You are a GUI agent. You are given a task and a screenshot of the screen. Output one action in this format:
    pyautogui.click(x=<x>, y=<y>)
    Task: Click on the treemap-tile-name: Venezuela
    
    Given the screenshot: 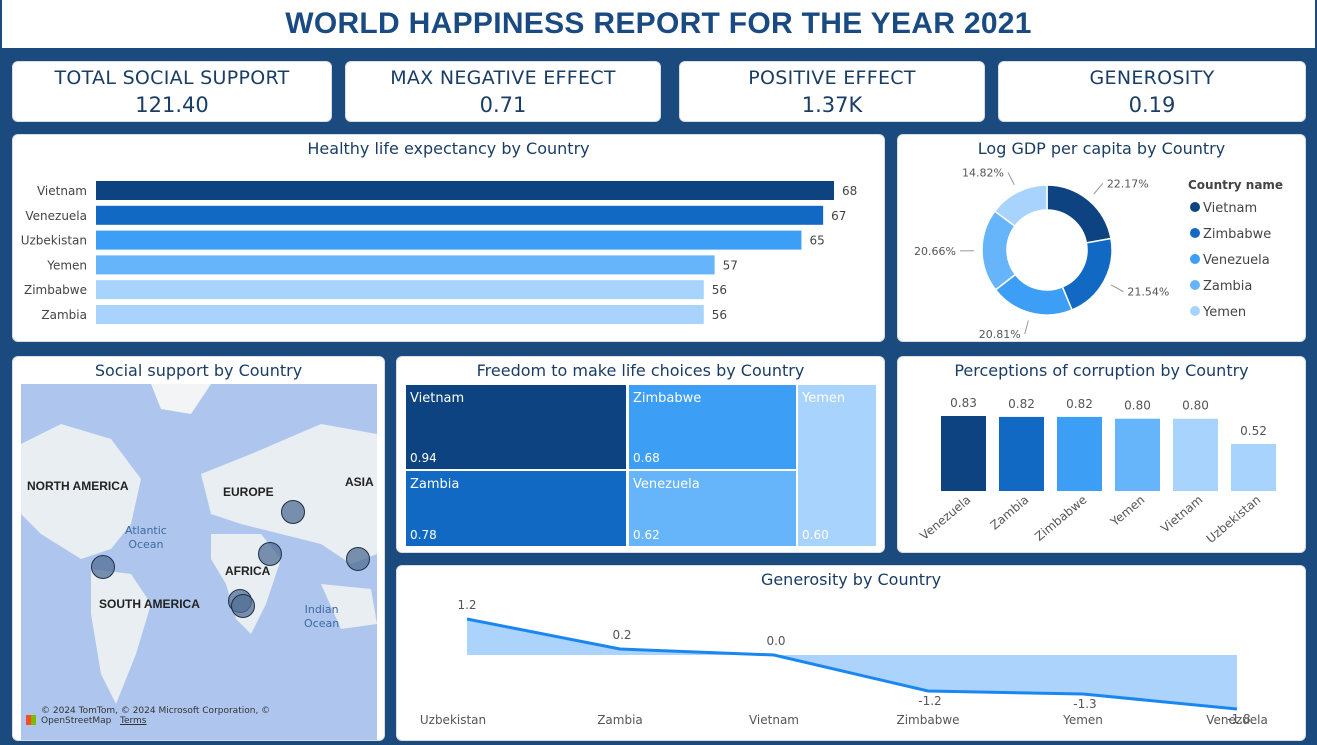 What is the action you would take?
    pyautogui.click(x=666, y=484)
    